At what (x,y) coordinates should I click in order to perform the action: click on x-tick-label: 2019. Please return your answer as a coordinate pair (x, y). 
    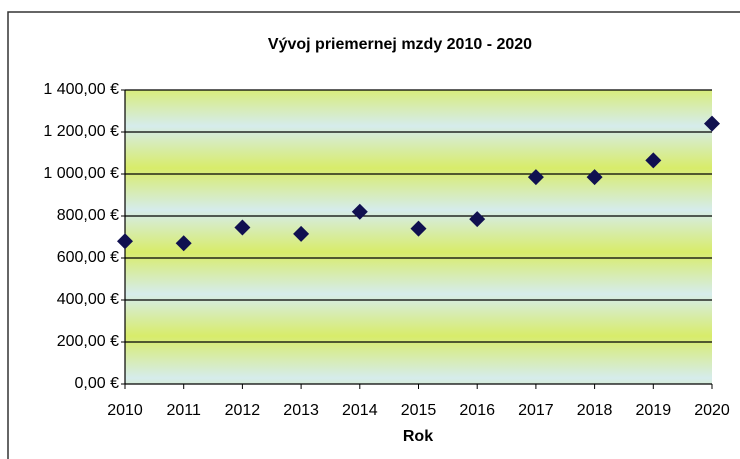
    Looking at the image, I should click on (654, 410).